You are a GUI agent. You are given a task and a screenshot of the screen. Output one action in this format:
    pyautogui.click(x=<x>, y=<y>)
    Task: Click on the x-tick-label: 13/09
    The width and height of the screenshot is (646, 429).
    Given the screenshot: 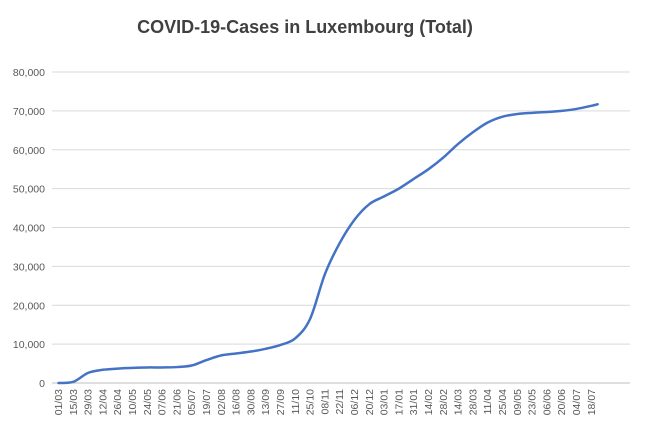 What is the action you would take?
    pyautogui.click(x=266, y=402)
    